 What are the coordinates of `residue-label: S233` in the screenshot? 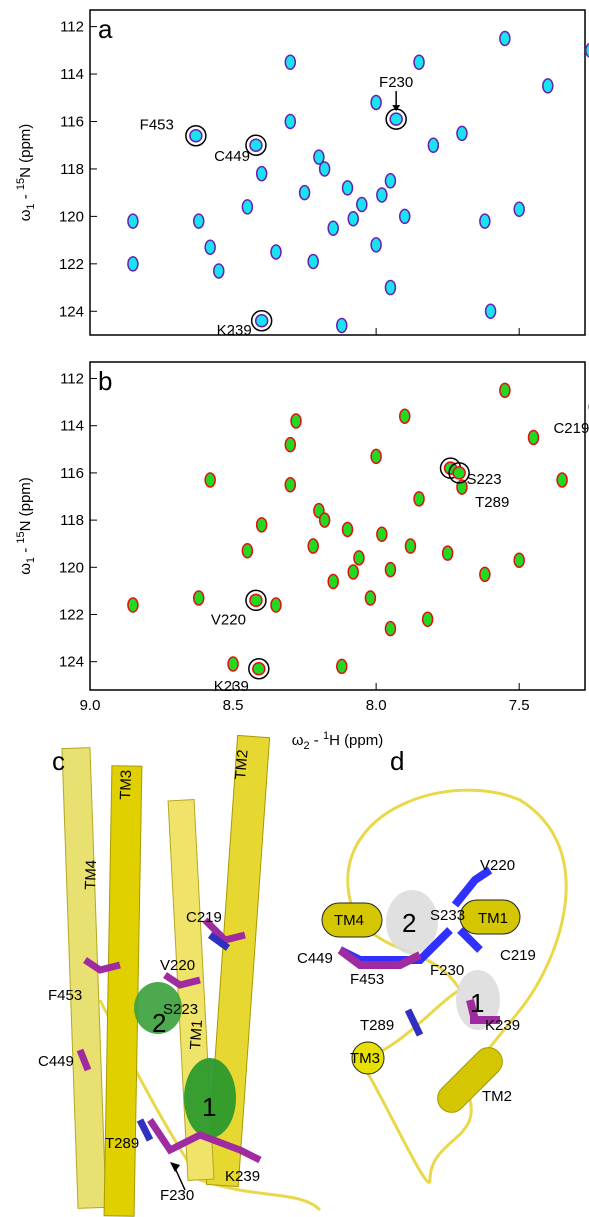 It's located at (447, 915).